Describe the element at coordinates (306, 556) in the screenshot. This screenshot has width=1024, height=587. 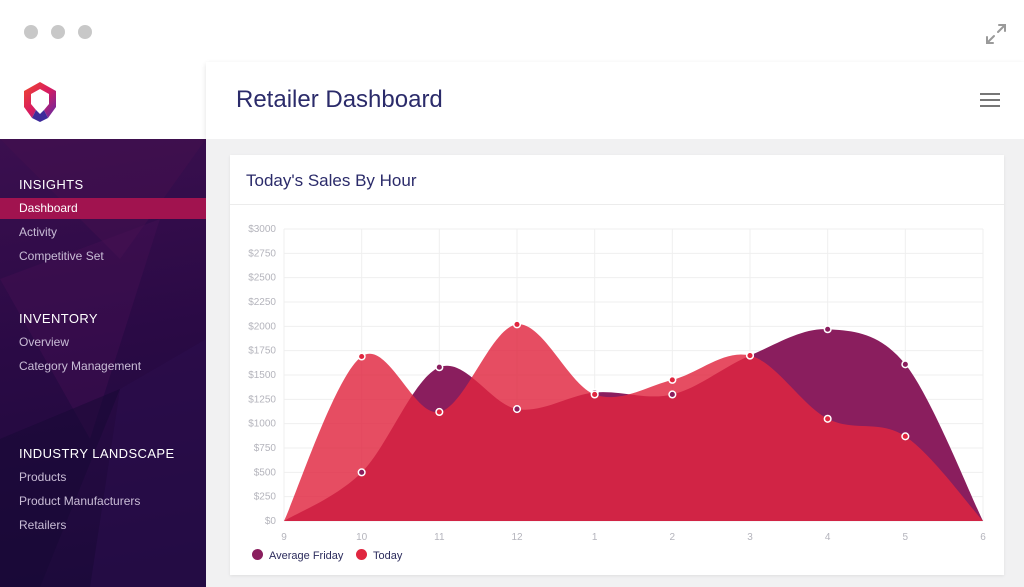
I see `legend-label: Average Friday` at that location.